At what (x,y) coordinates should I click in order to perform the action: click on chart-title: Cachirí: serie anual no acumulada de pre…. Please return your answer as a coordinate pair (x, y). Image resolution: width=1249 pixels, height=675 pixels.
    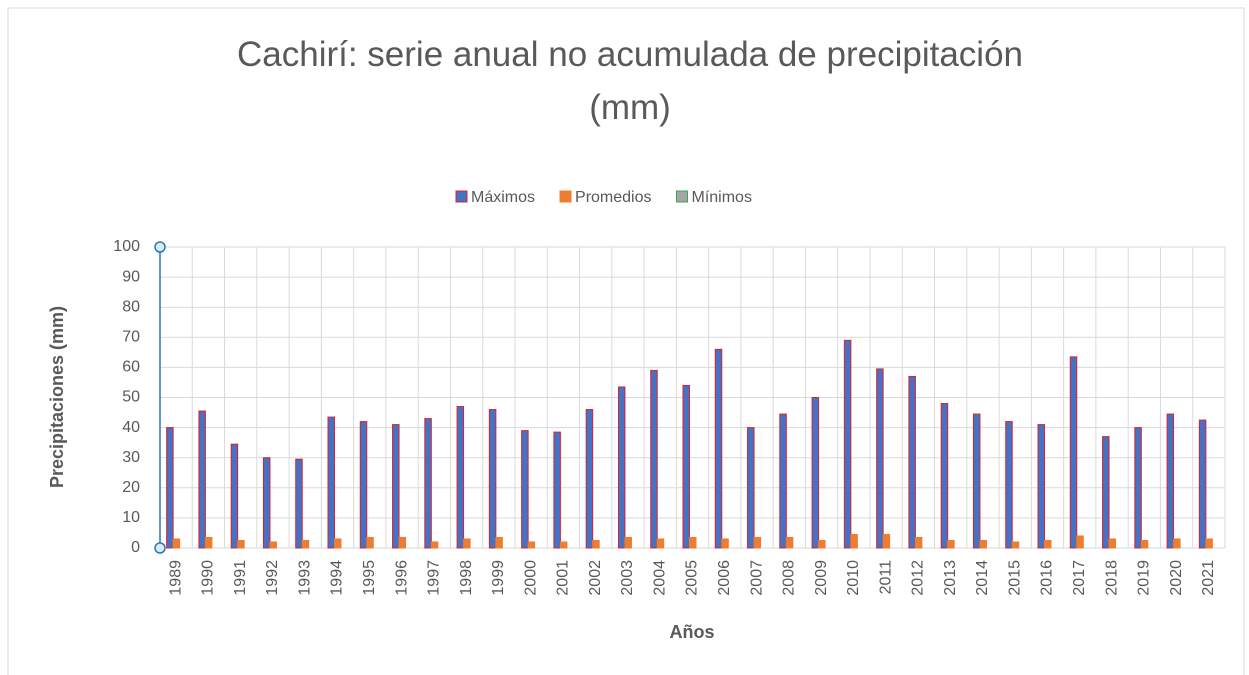
    Looking at the image, I should click on (629, 81).